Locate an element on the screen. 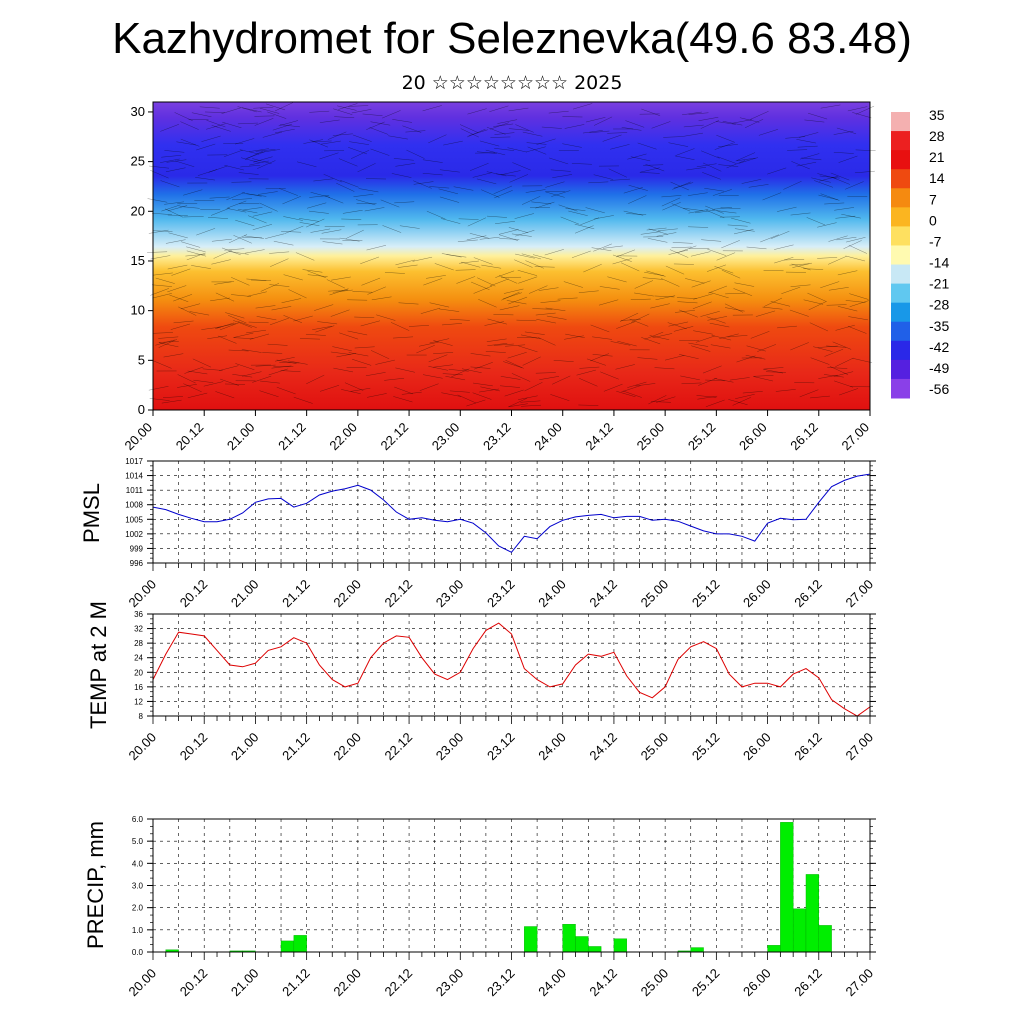  x-tick-label: 26.12 is located at coordinates (808, 594).